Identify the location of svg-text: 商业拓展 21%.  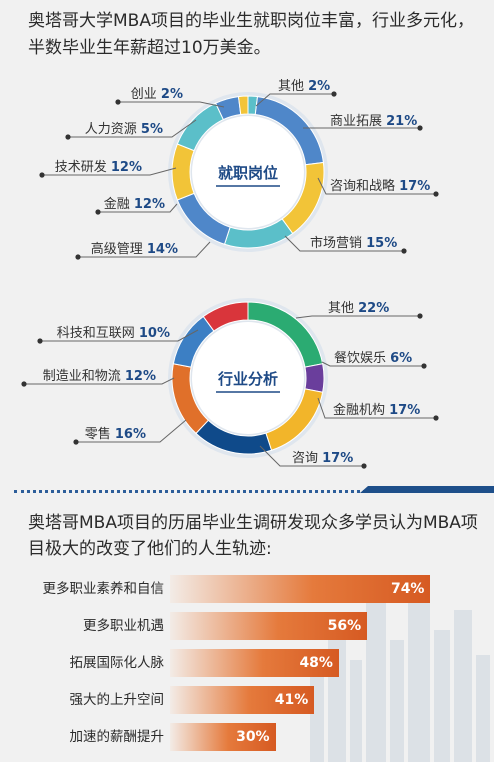
(373, 121).